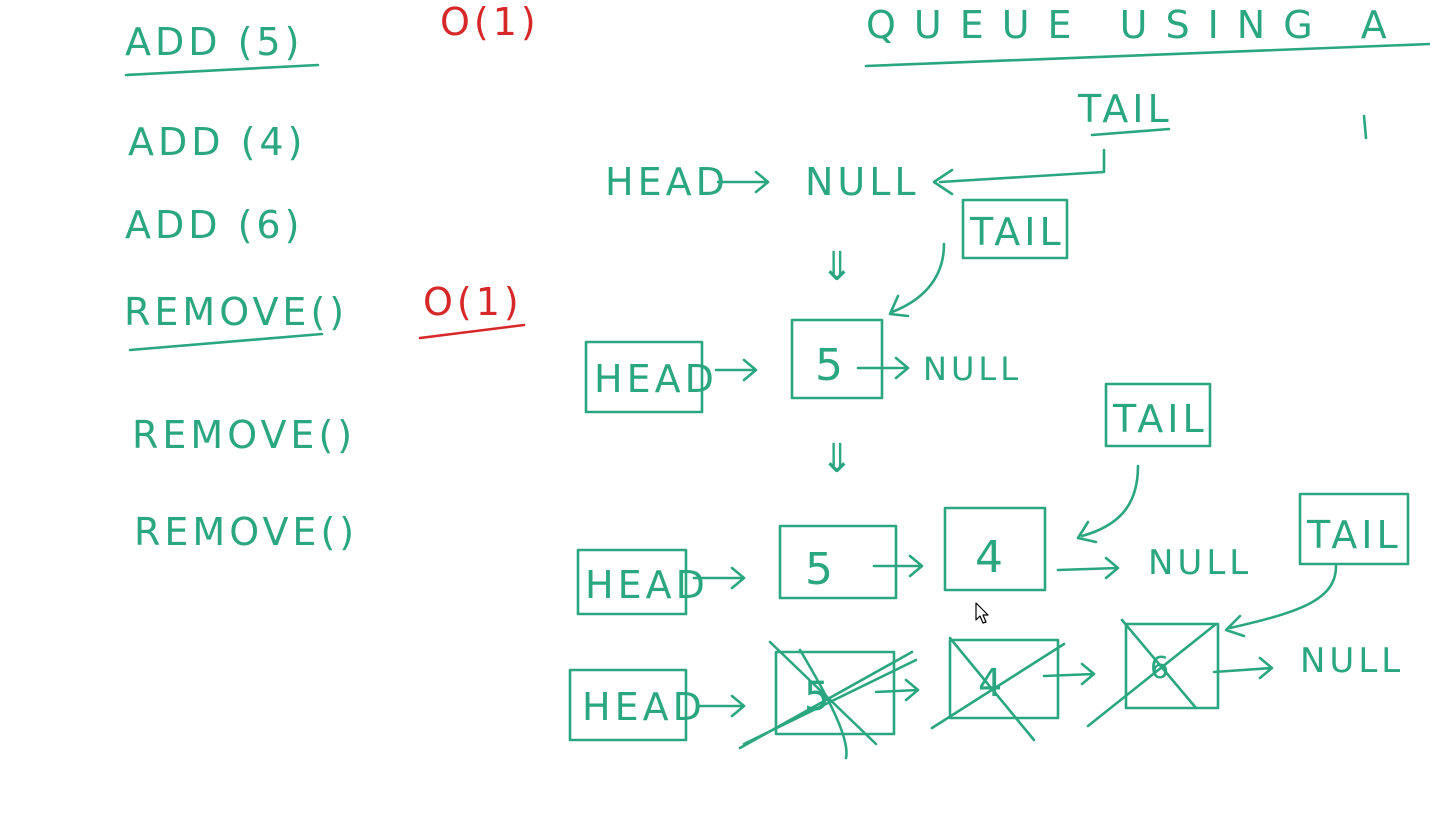  What do you see at coordinates (656, 379) in the screenshot?
I see `head-label-2: HEAD` at bounding box center [656, 379].